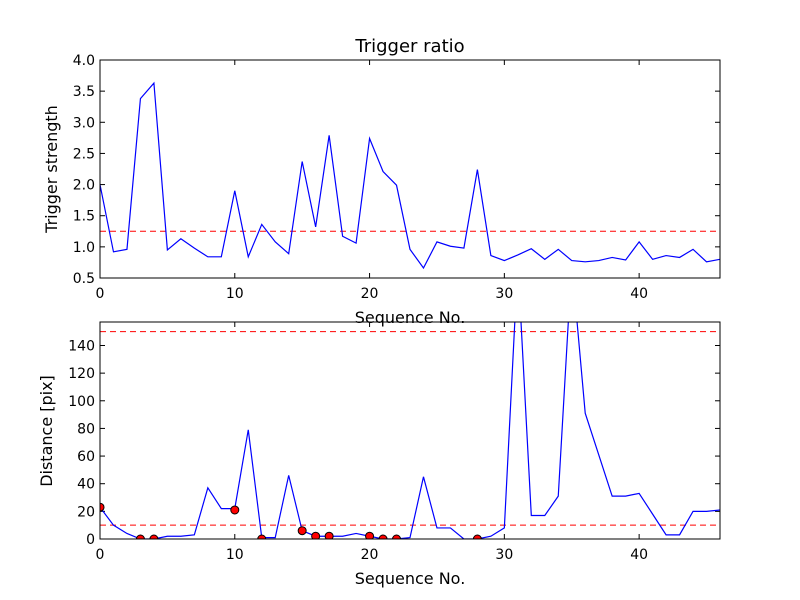  Describe the element at coordinates (86, 429) in the screenshot. I see `y-tick-label: 80` at that location.